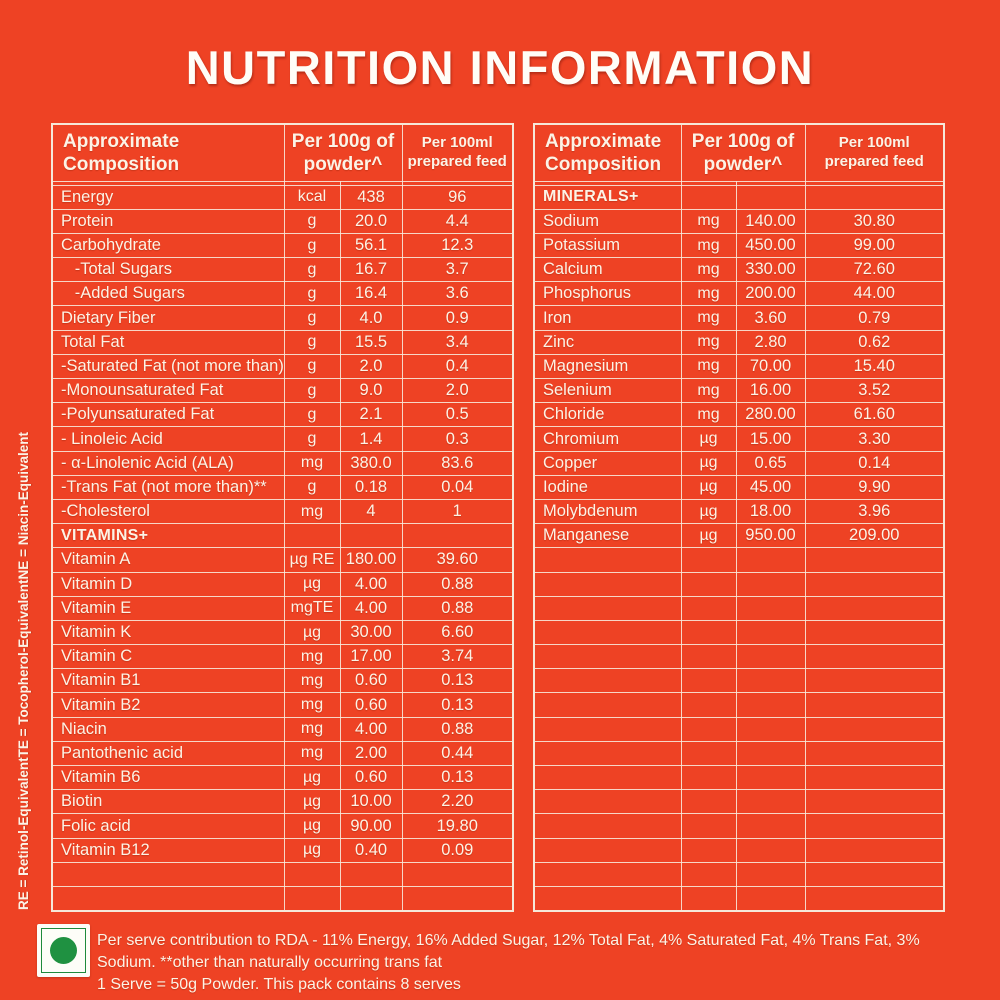 Image resolution: width=1000 pixels, height=1000 pixels. I want to click on nutrient-row: -Monounsaturated Fat g 9.0 2.0, so click(282, 391).